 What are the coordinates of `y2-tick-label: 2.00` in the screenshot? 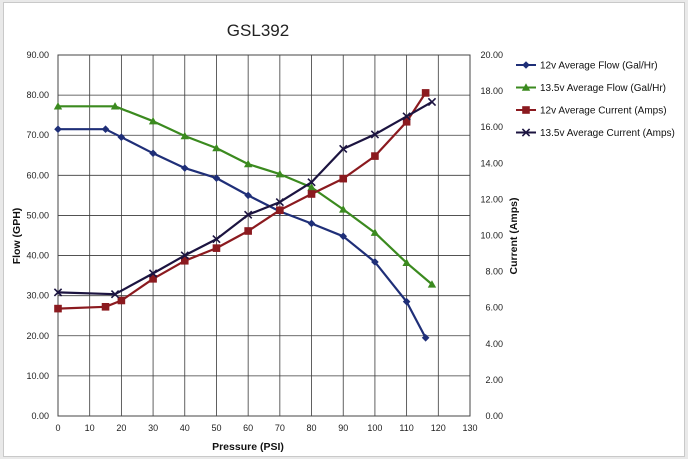 It's located at (494, 380).